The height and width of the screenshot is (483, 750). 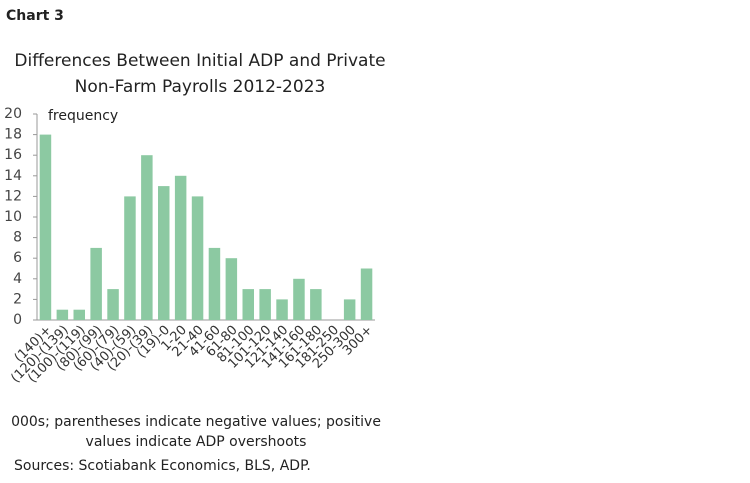 What do you see at coordinates (13, 217) in the screenshot?
I see `y-tick-label: 10` at bounding box center [13, 217].